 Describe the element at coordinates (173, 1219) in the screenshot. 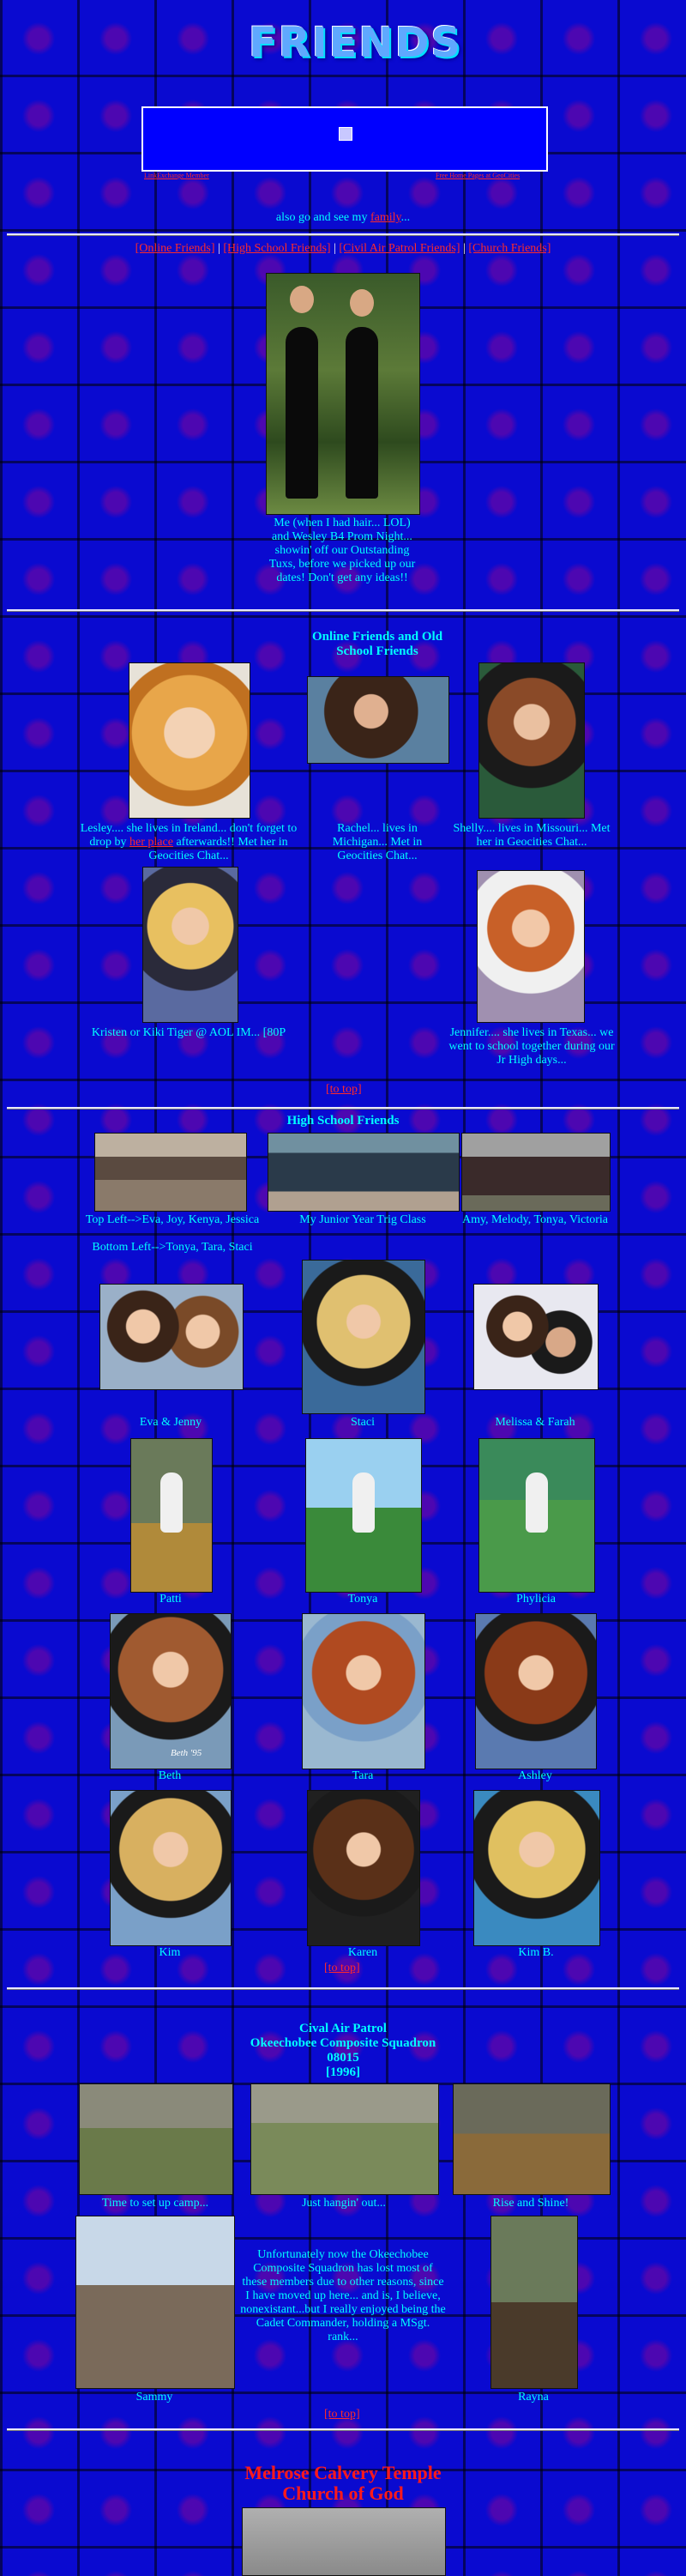

I see `group-caption: Top Left-->Eva, Joy, Kenya, Jessica` at that location.